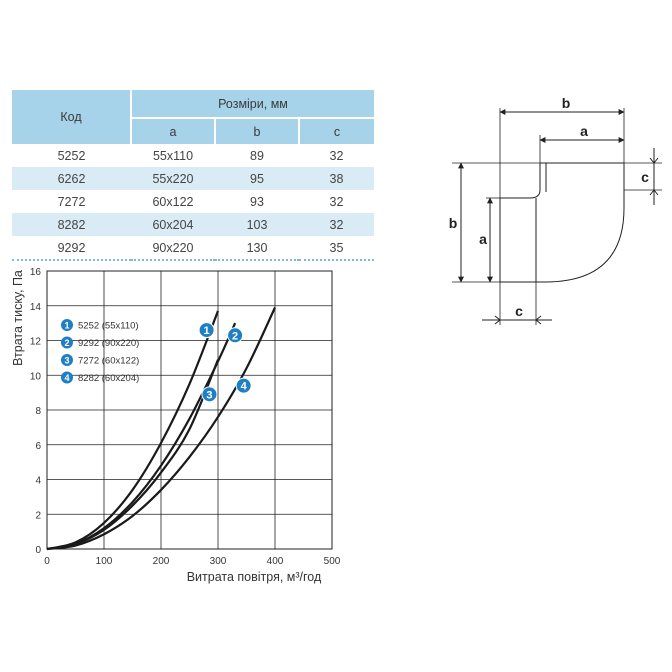  What do you see at coordinates (566, 103) in the screenshot?
I see `dim-label-b-top: b` at bounding box center [566, 103].